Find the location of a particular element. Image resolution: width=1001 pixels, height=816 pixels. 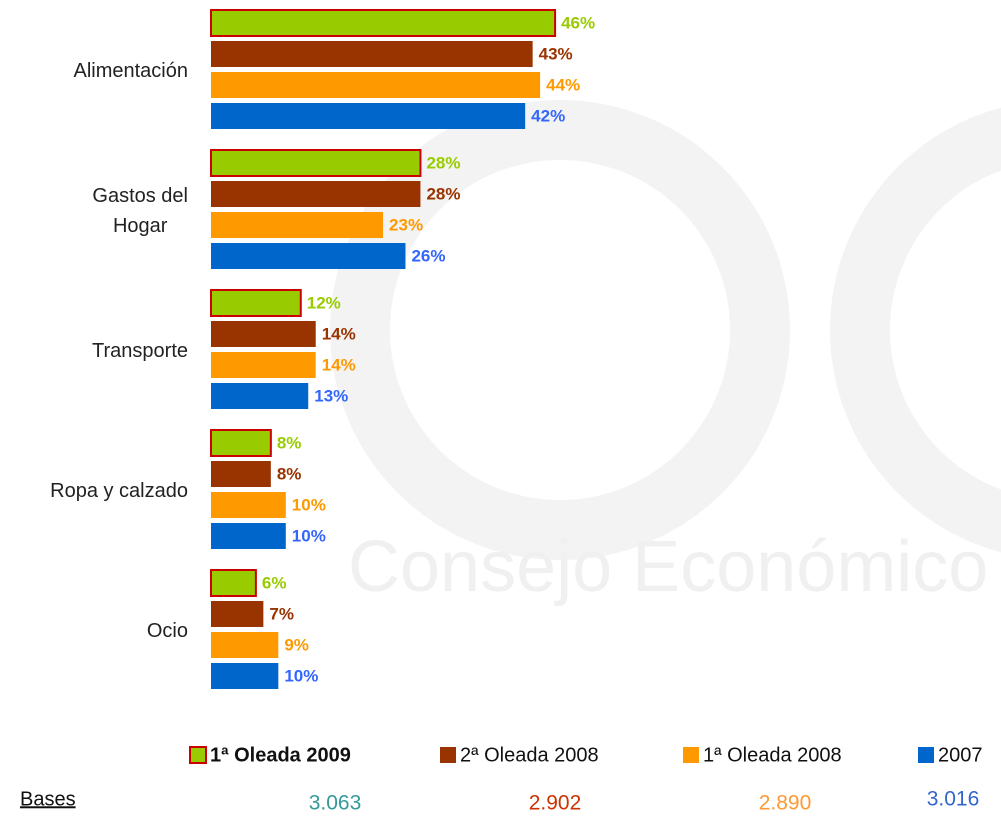

legend-label: 1ª Oleada 2008 is located at coordinates (772, 755).